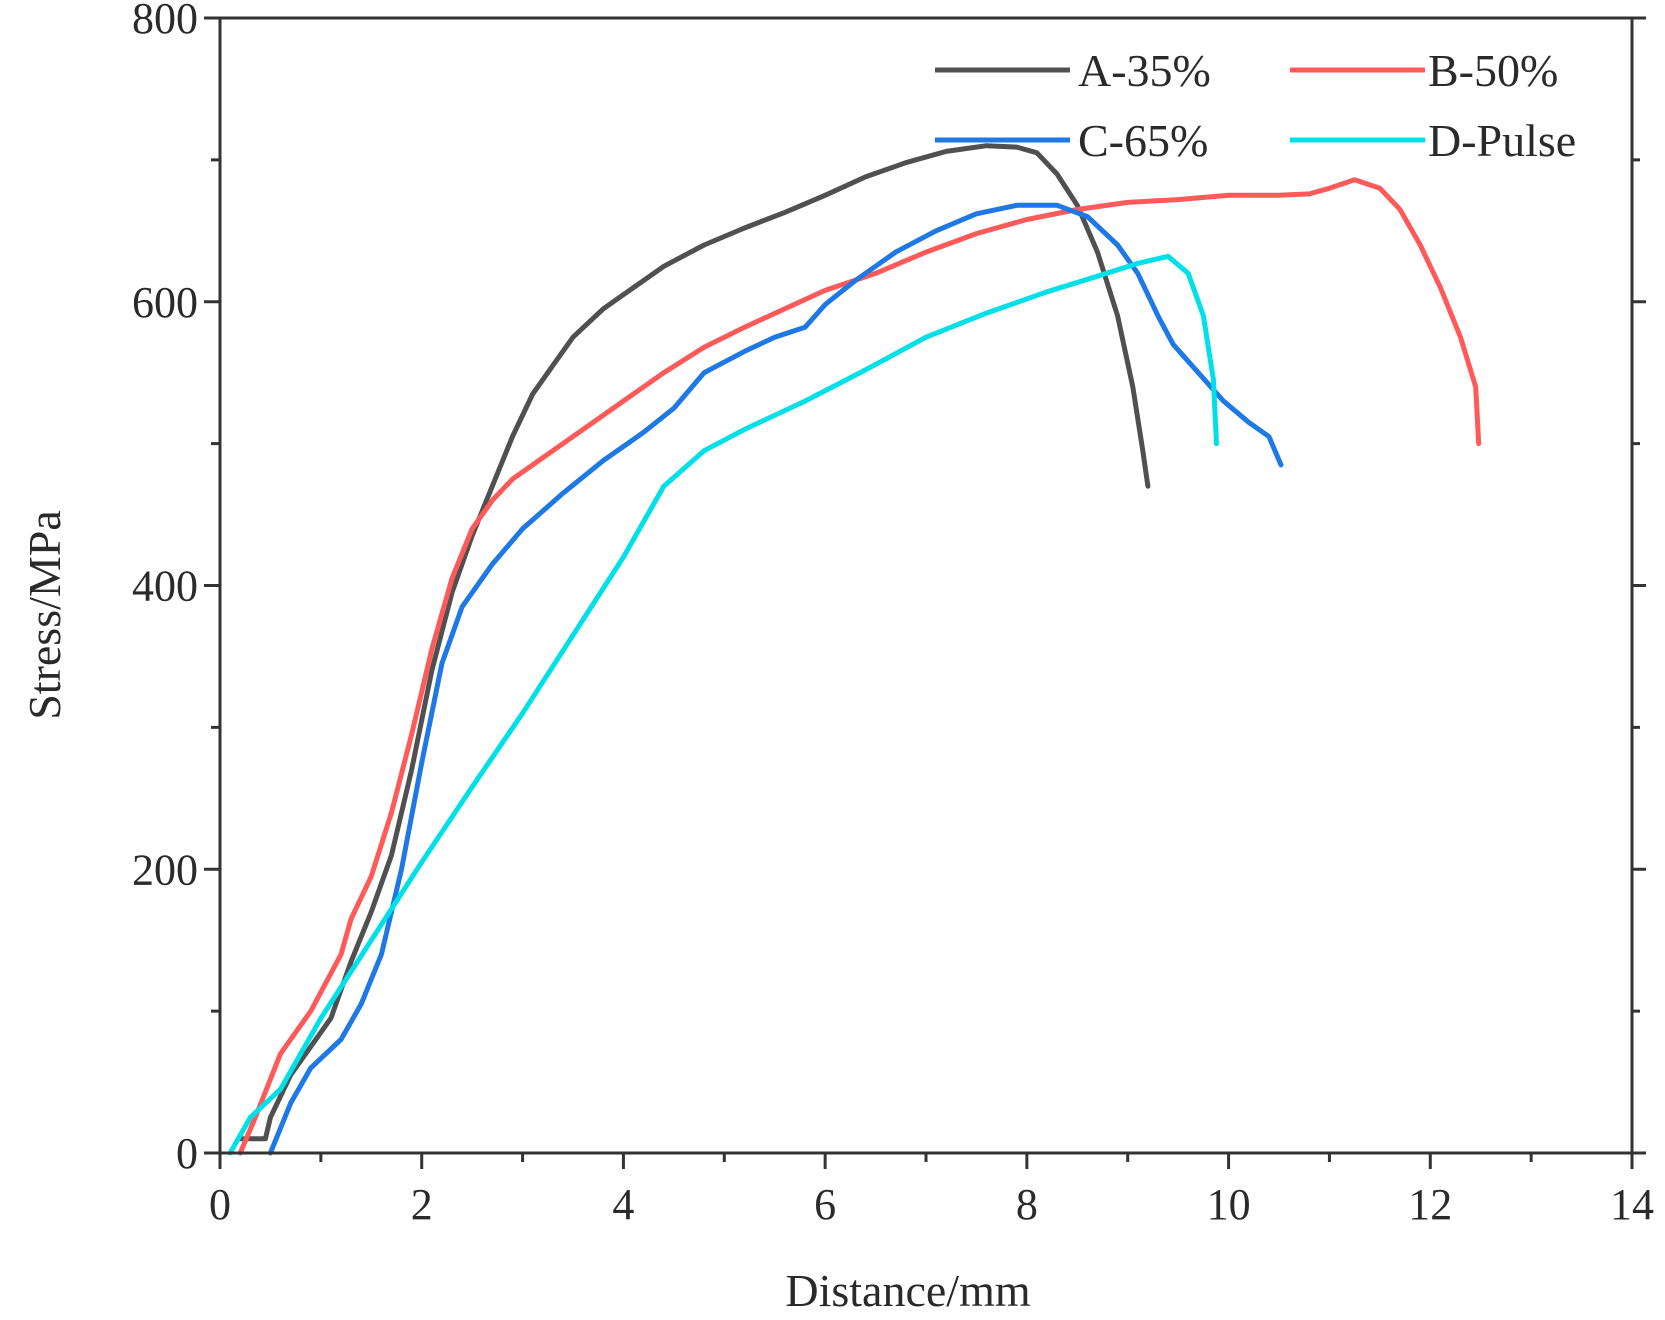  What do you see at coordinates (165, 586) in the screenshot?
I see `y-tick-label: 400` at bounding box center [165, 586].